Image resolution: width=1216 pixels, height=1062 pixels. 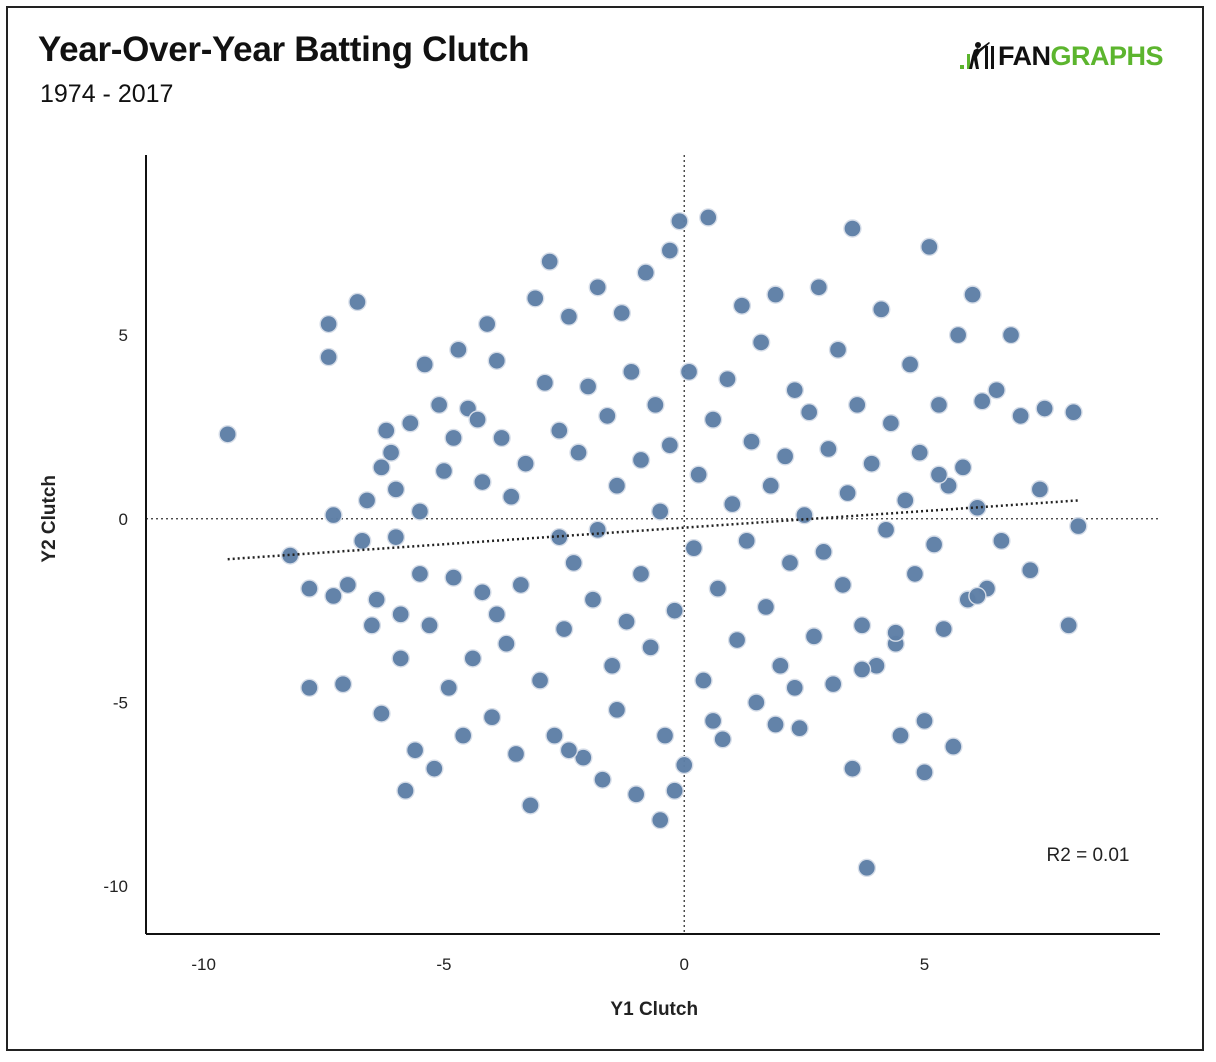 What do you see at coordinates (49, 519) in the screenshot?
I see `y-axis-title: Y2 Clutch` at bounding box center [49, 519].